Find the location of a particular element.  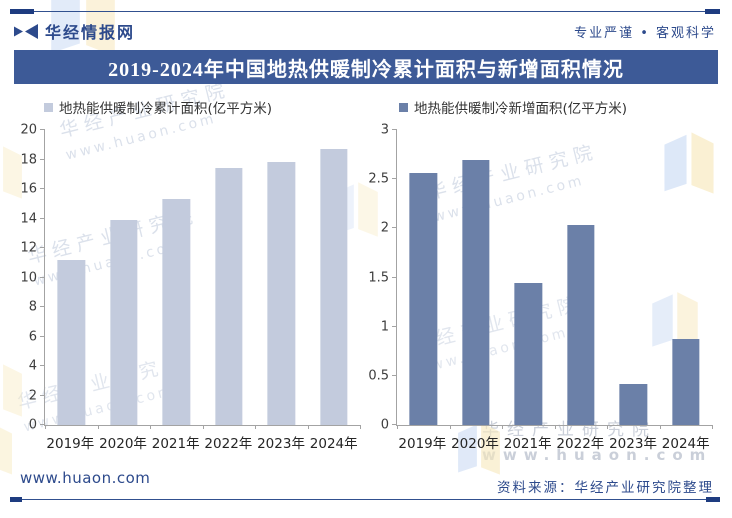

brand: 华经情报网 is located at coordinates (74, 31).